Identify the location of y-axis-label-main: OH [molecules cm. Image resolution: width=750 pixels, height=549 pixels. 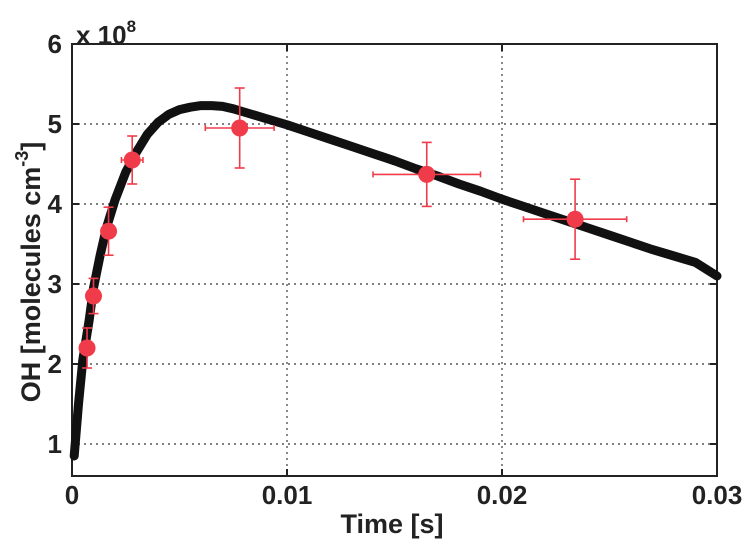
(31, 285).